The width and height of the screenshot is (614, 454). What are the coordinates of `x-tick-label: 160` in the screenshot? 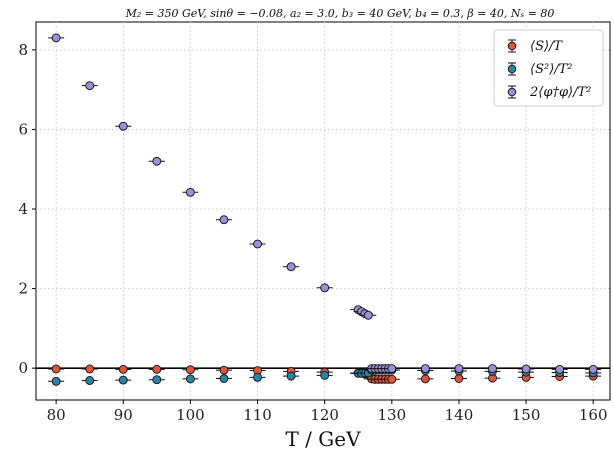 It's located at (593, 415).